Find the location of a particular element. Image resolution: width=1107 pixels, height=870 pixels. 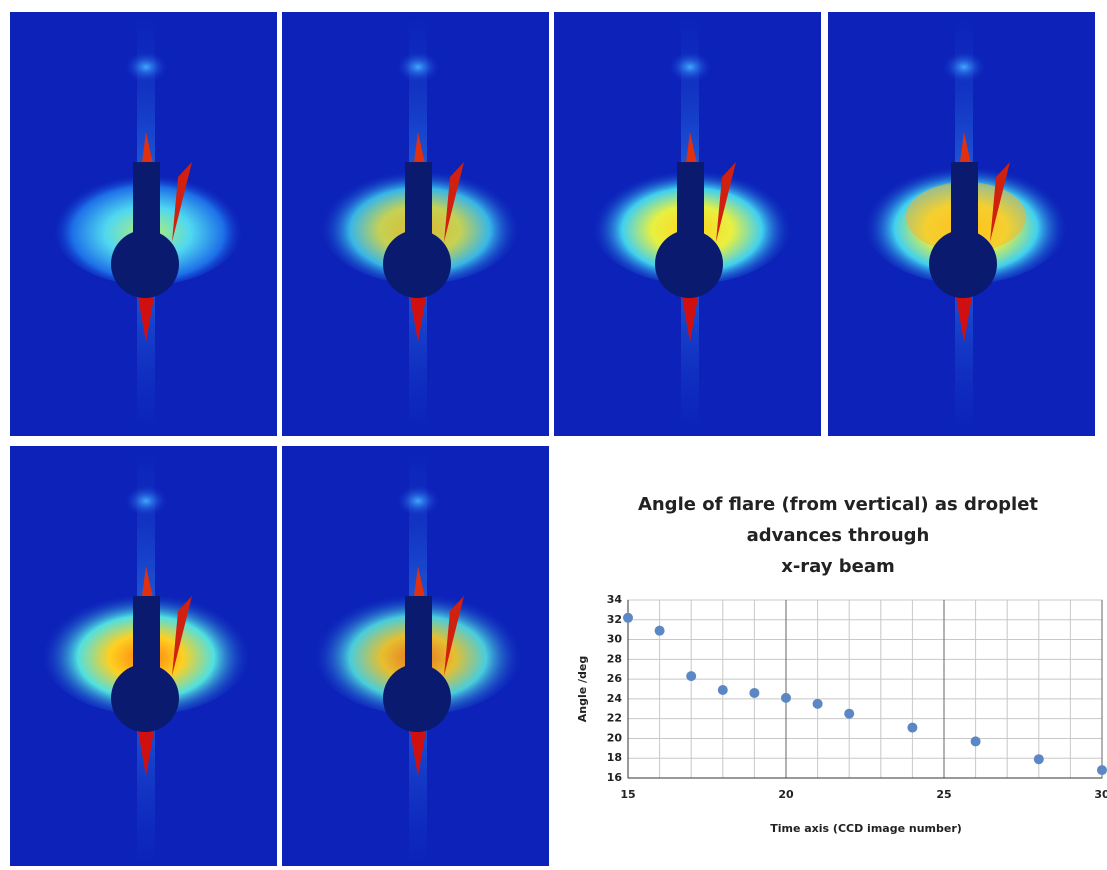

x-tick-label: 30 is located at coordinates (1100, 794).